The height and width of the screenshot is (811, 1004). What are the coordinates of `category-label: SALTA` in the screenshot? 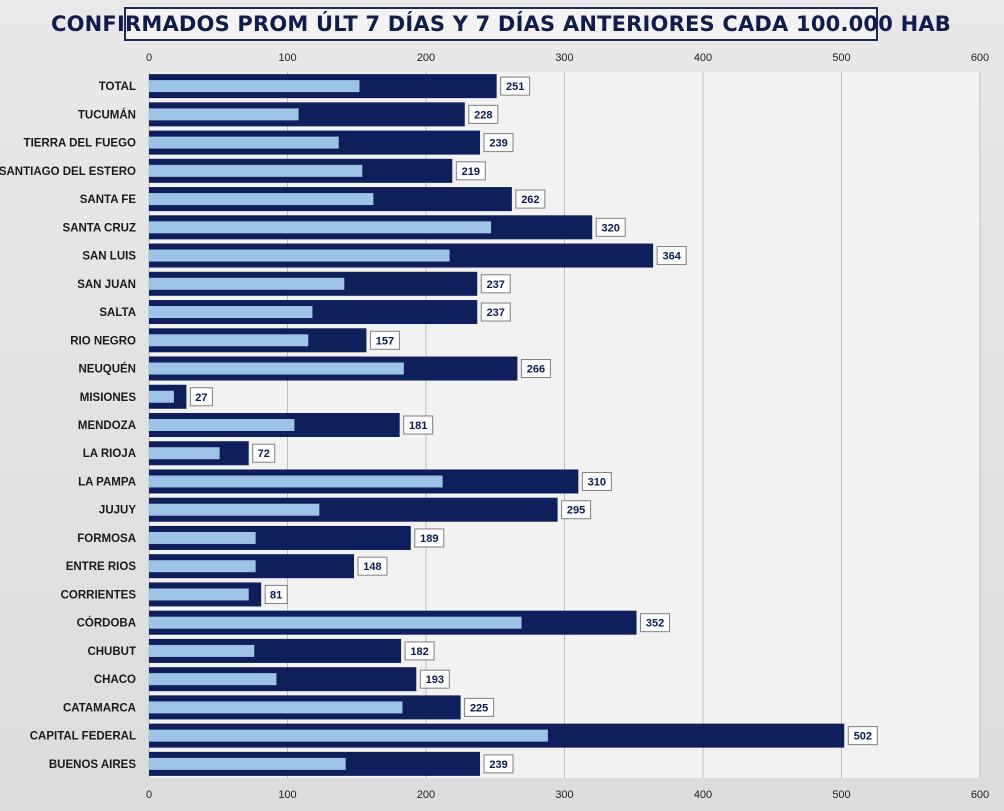 It's located at (117, 313).